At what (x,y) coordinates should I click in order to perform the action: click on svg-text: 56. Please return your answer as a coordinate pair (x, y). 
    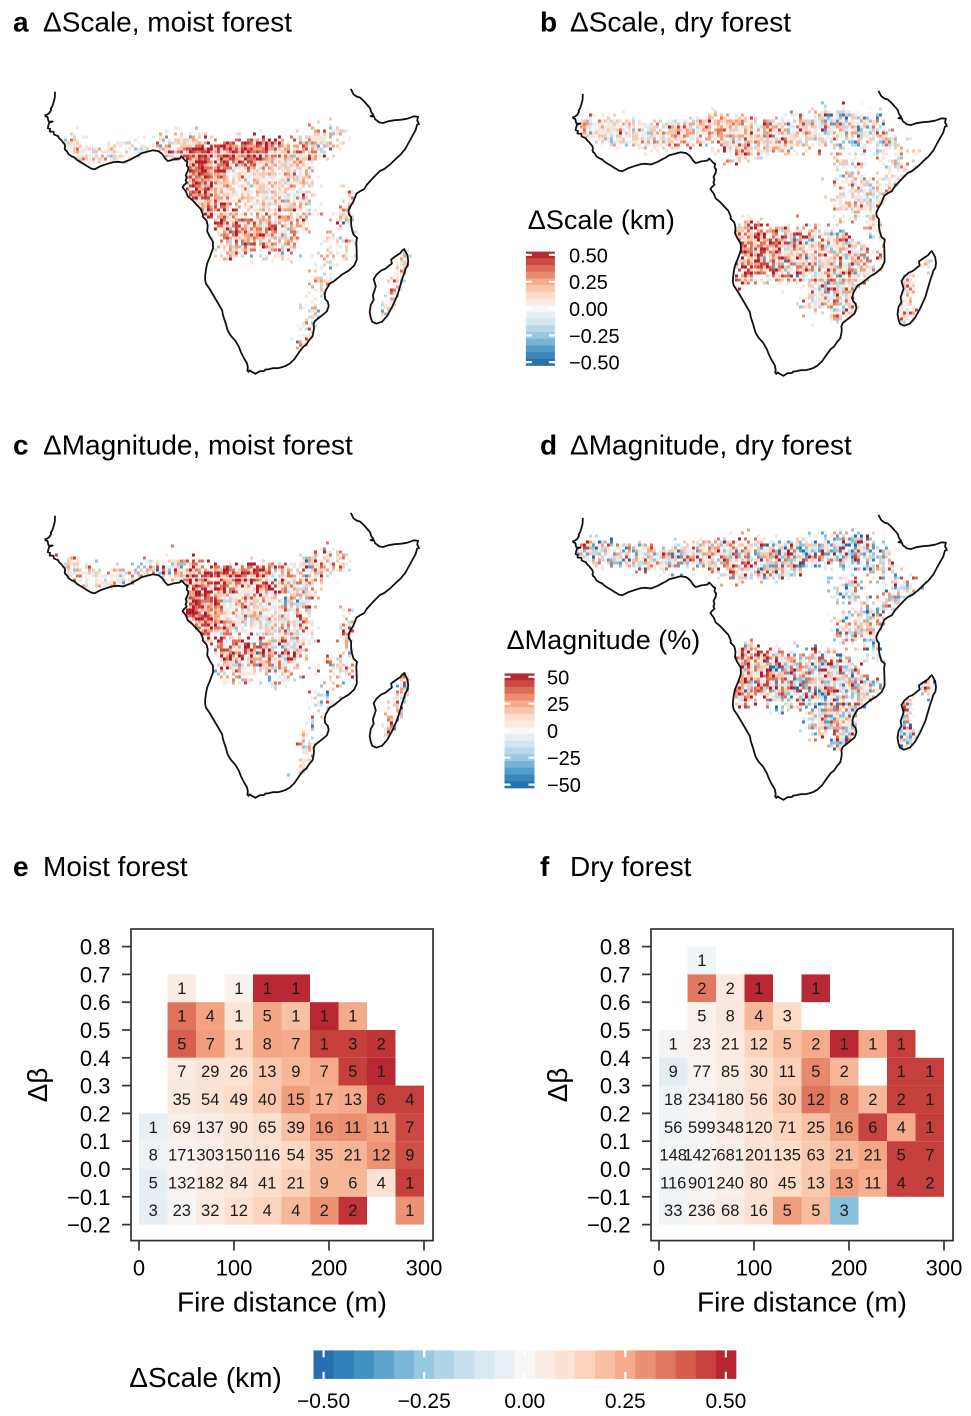
    Looking at the image, I should click on (759, 1100).